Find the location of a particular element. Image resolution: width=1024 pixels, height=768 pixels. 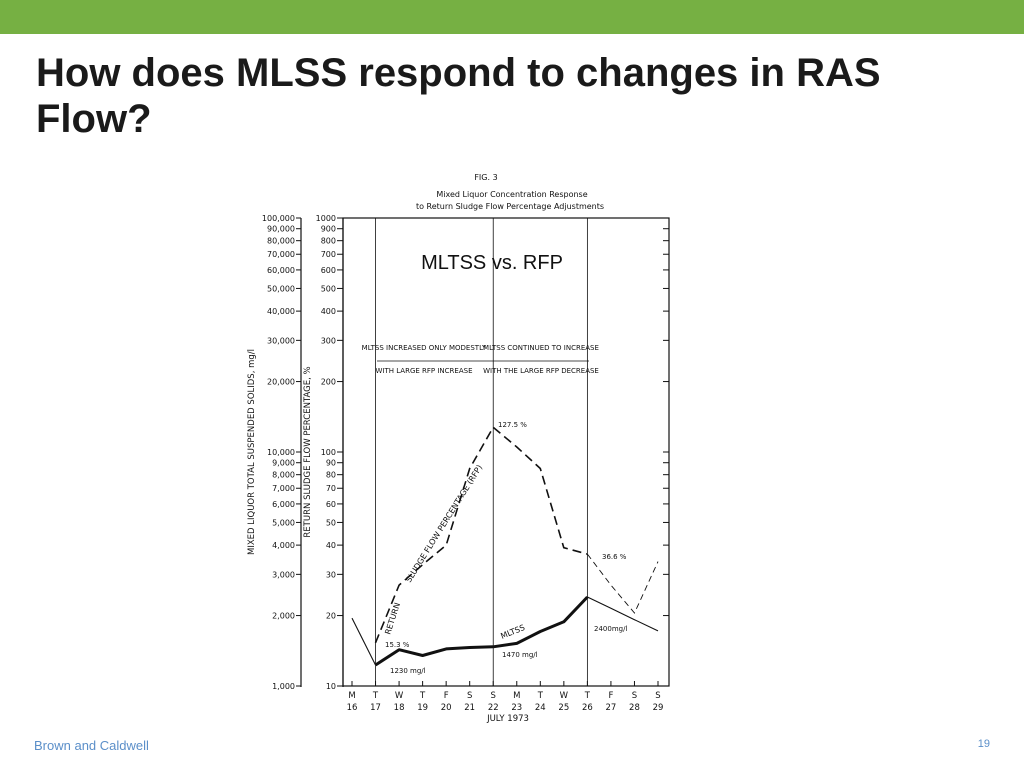

y-right-tick-label: 80 is located at coordinates (331, 475).